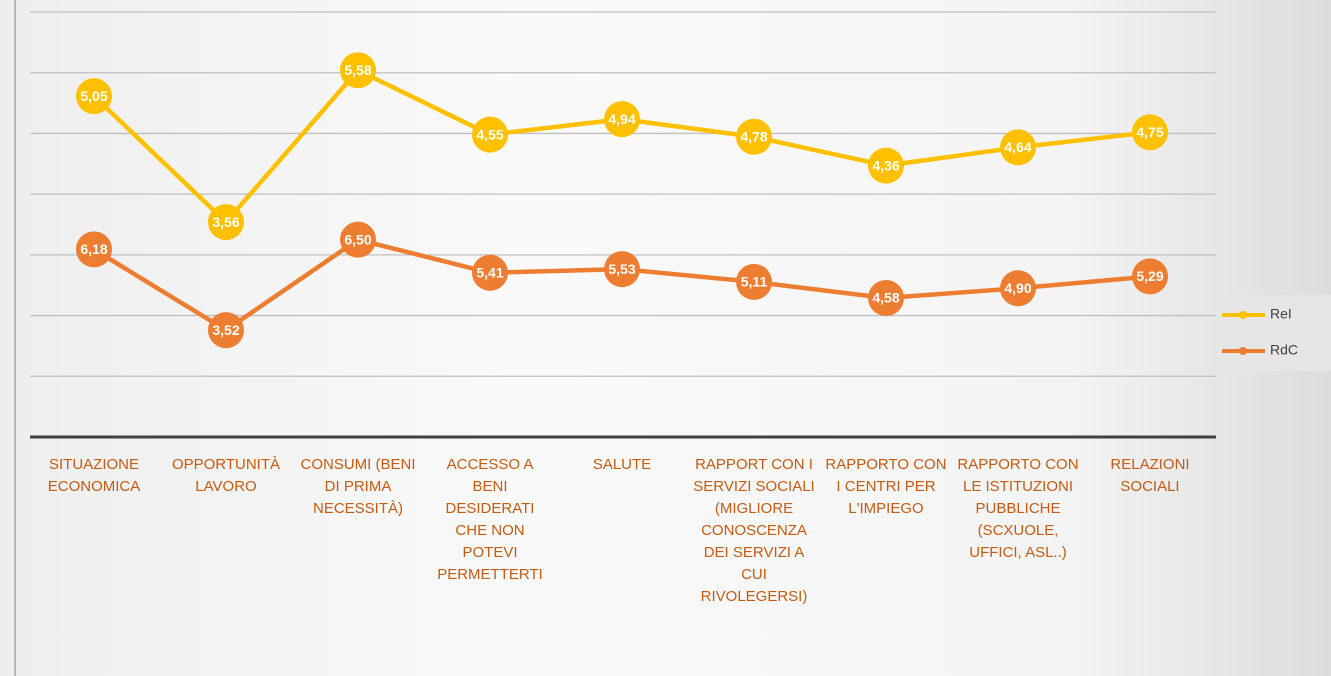 This screenshot has height=676, width=1331. What do you see at coordinates (622, 464) in the screenshot?
I see `x-tick-label: SALUTE` at bounding box center [622, 464].